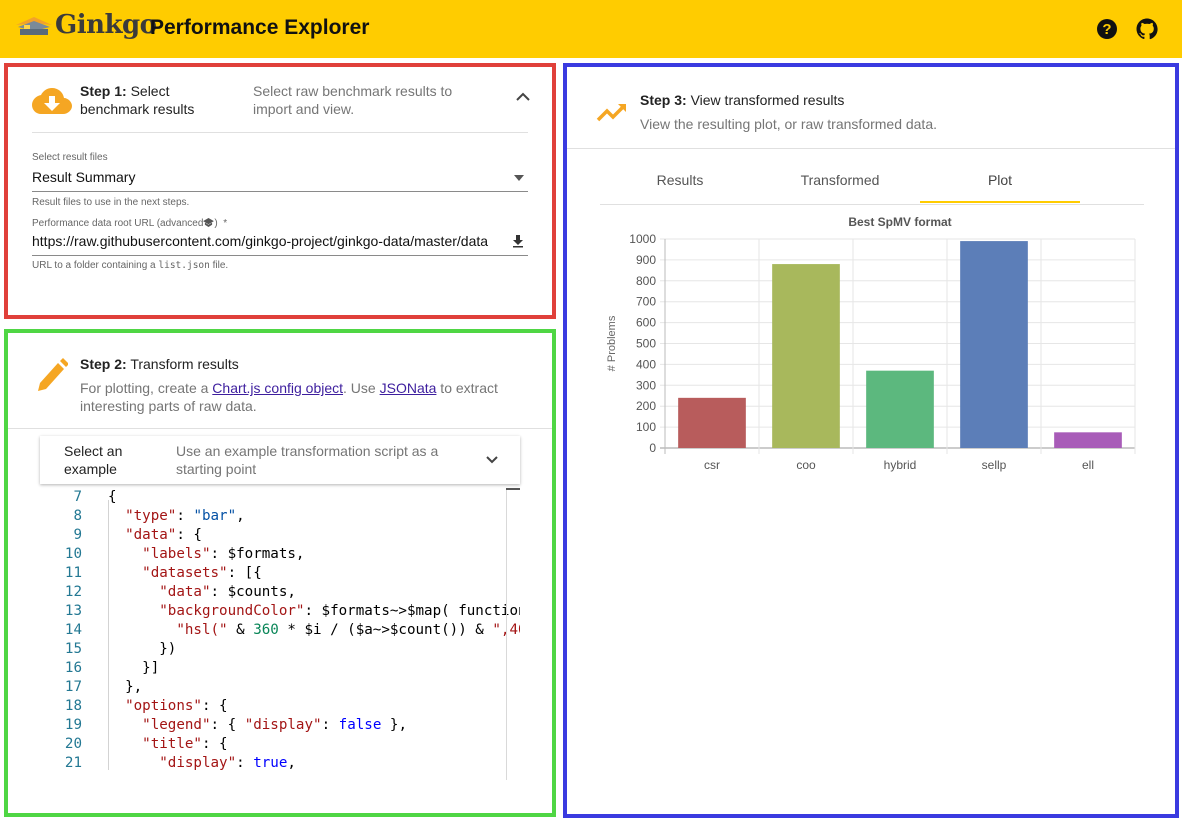 The width and height of the screenshot is (1182, 819). I want to click on line-number: 14, so click(73, 630).